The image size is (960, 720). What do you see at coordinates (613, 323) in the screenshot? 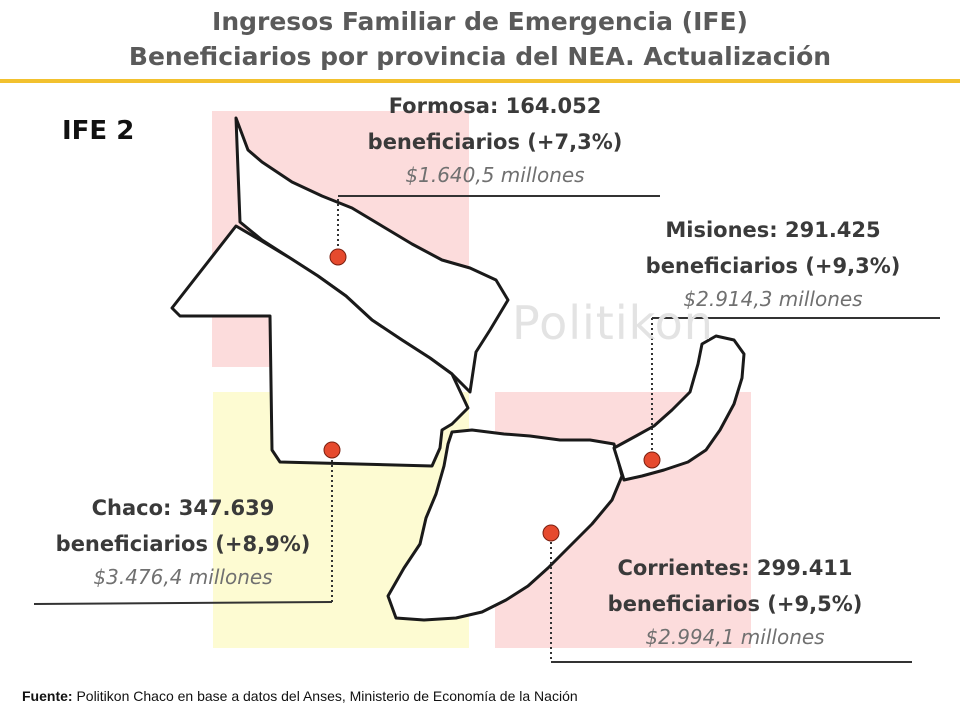
I see `watermark: Politikon` at bounding box center [613, 323].